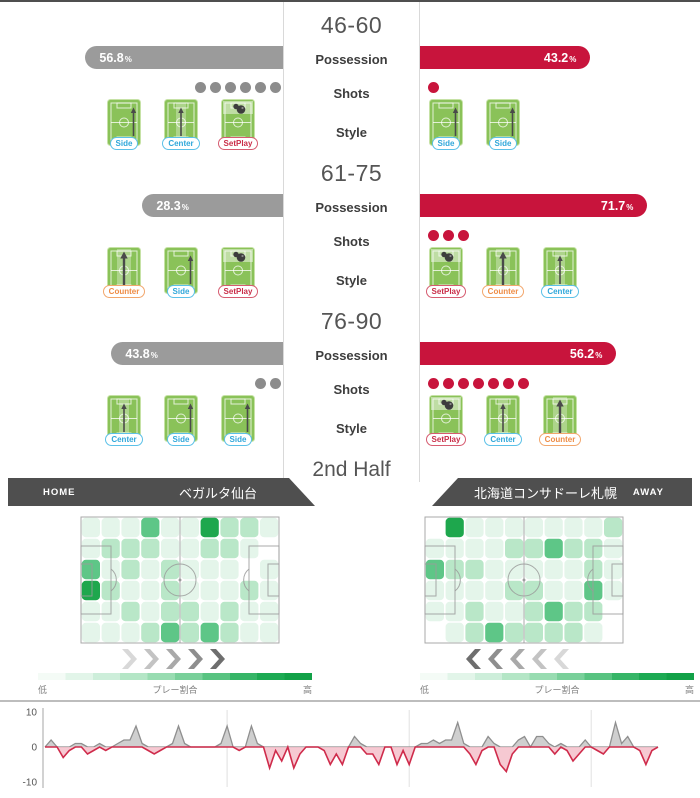 The height and width of the screenshot is (798, 700). I want to click on home-attack-direction-icon, so click(173, 659).